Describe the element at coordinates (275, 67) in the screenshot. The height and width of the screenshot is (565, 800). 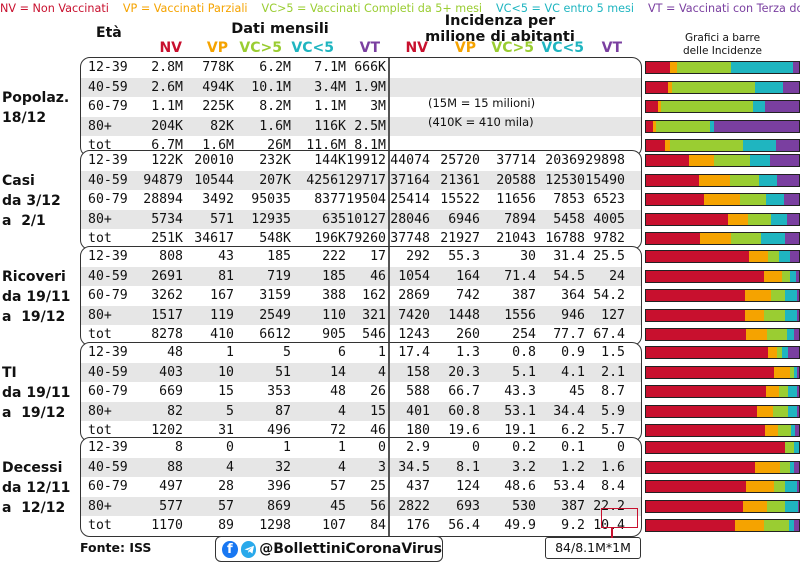
I see `dati-cell: 6.2M` at that location.